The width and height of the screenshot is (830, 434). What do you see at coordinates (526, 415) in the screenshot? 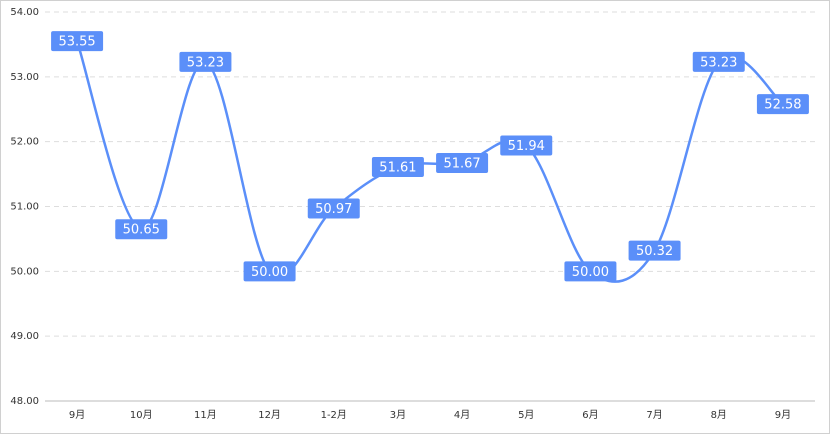
I see `x-tick-label: 5月` at bounding box center [526, 415].